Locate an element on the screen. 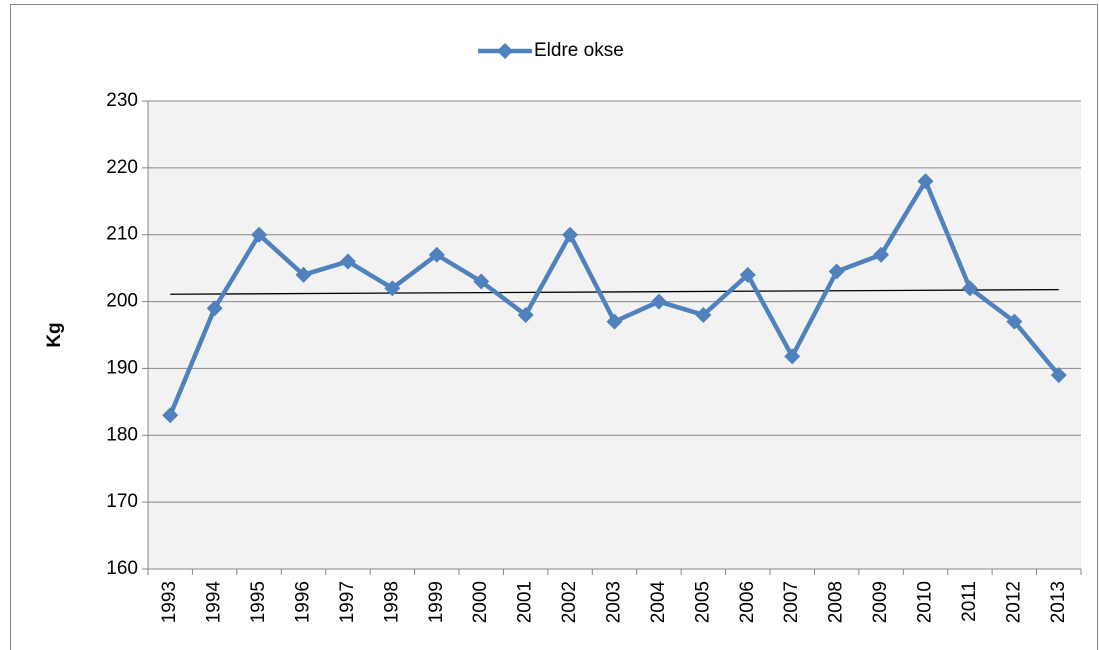  x-tick-label: 1994 is located at coordinates (214, 602).